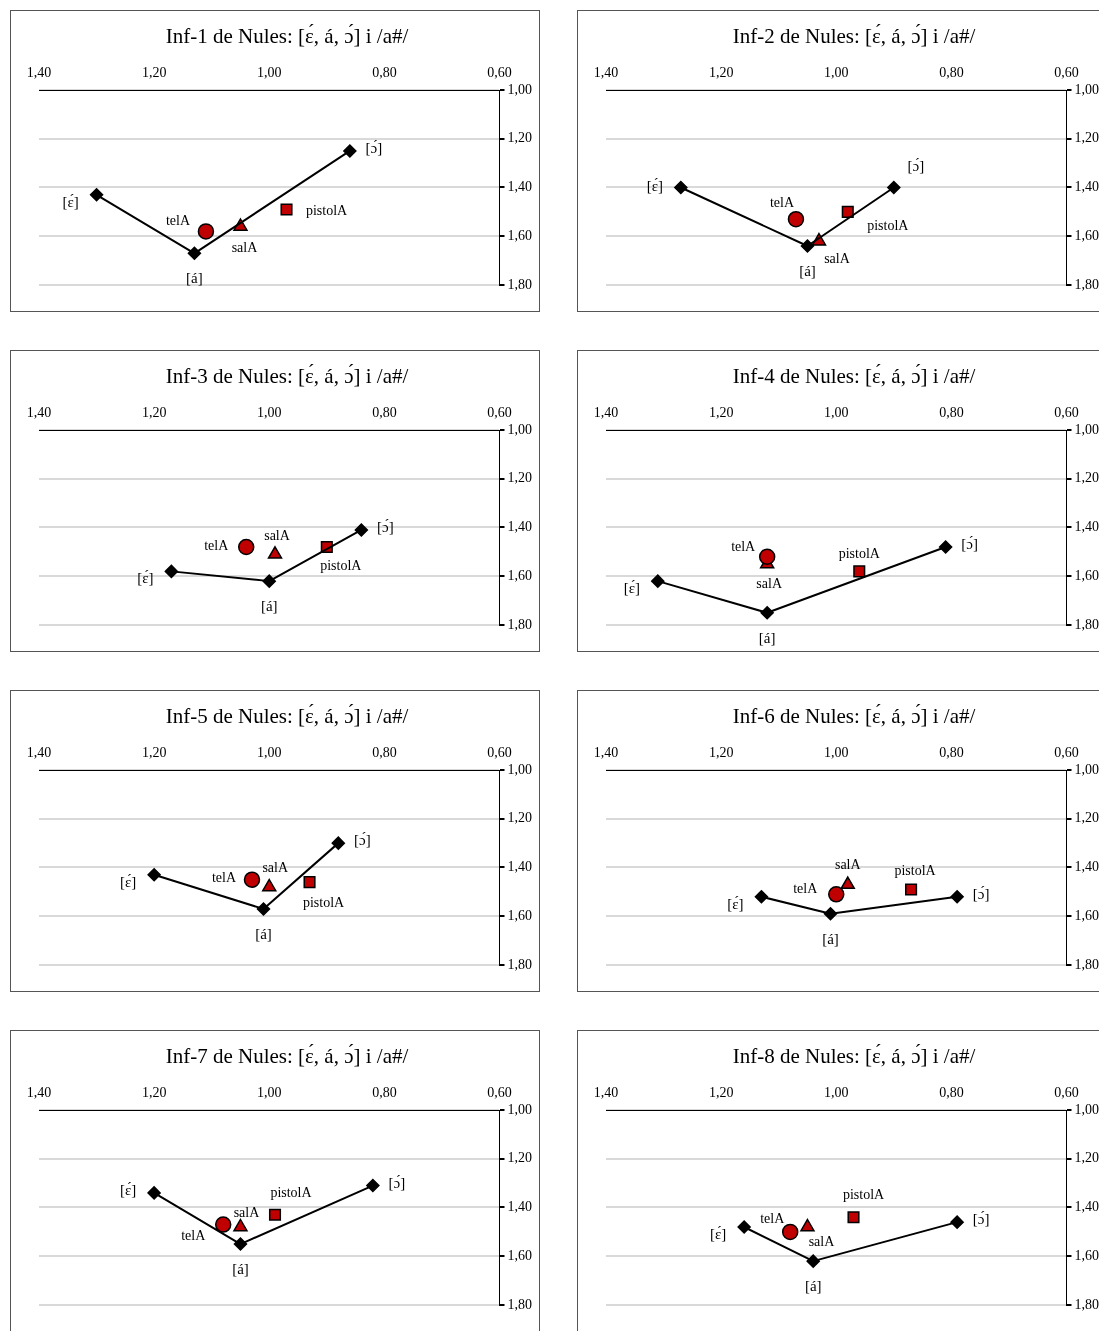 The width and height of the screenshot is (1099, 1331). What do you see at coordinates (854, 36) in the screenshot?
I see `chart-title: Inf-2 de Nules: [ɛ́, á, ɔ́] i /a#/` at bounding box center [854, 36].